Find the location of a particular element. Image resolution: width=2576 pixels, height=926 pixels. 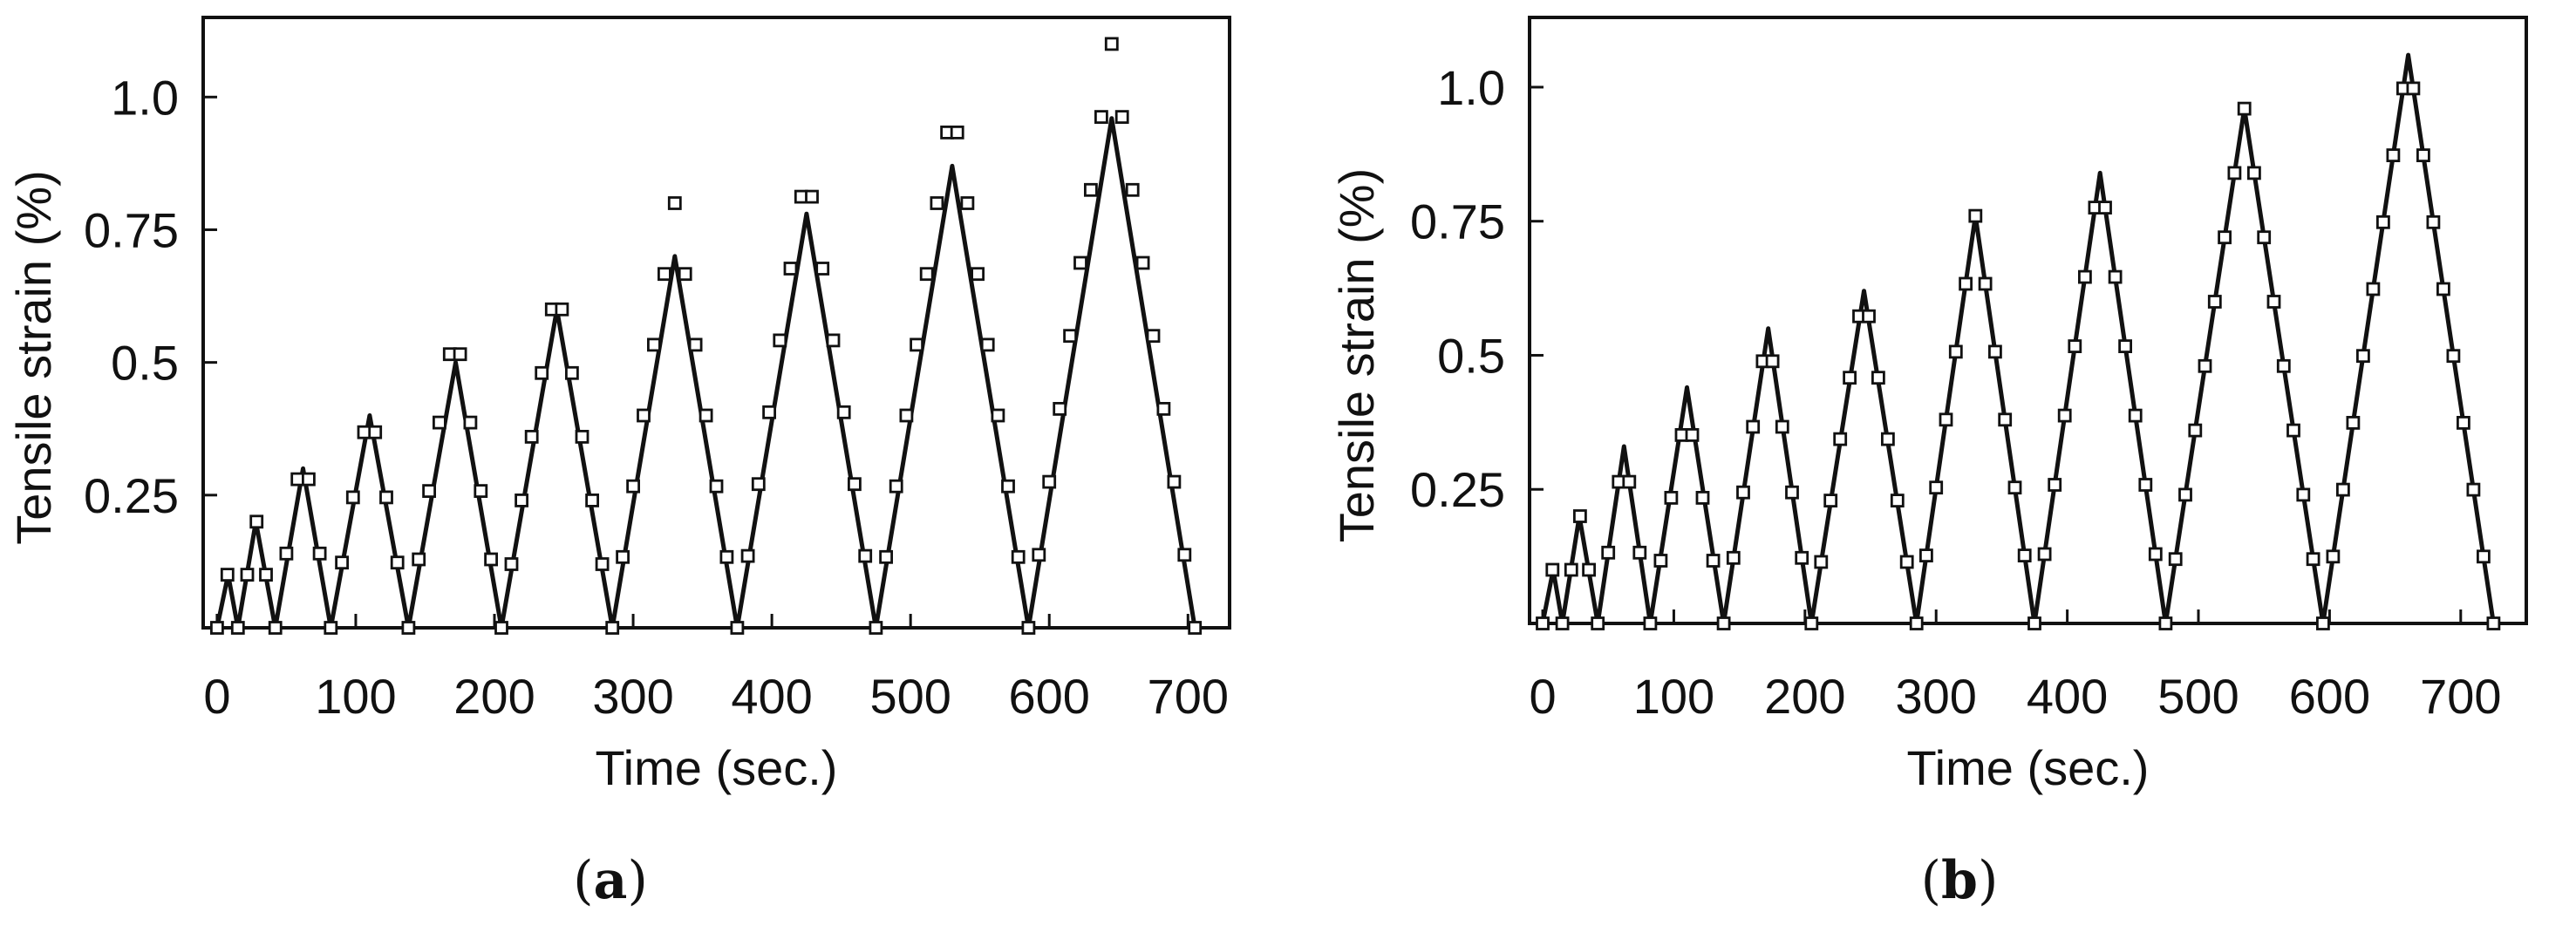

x-tick-label: 600 is located at coordinates (2330, 696).